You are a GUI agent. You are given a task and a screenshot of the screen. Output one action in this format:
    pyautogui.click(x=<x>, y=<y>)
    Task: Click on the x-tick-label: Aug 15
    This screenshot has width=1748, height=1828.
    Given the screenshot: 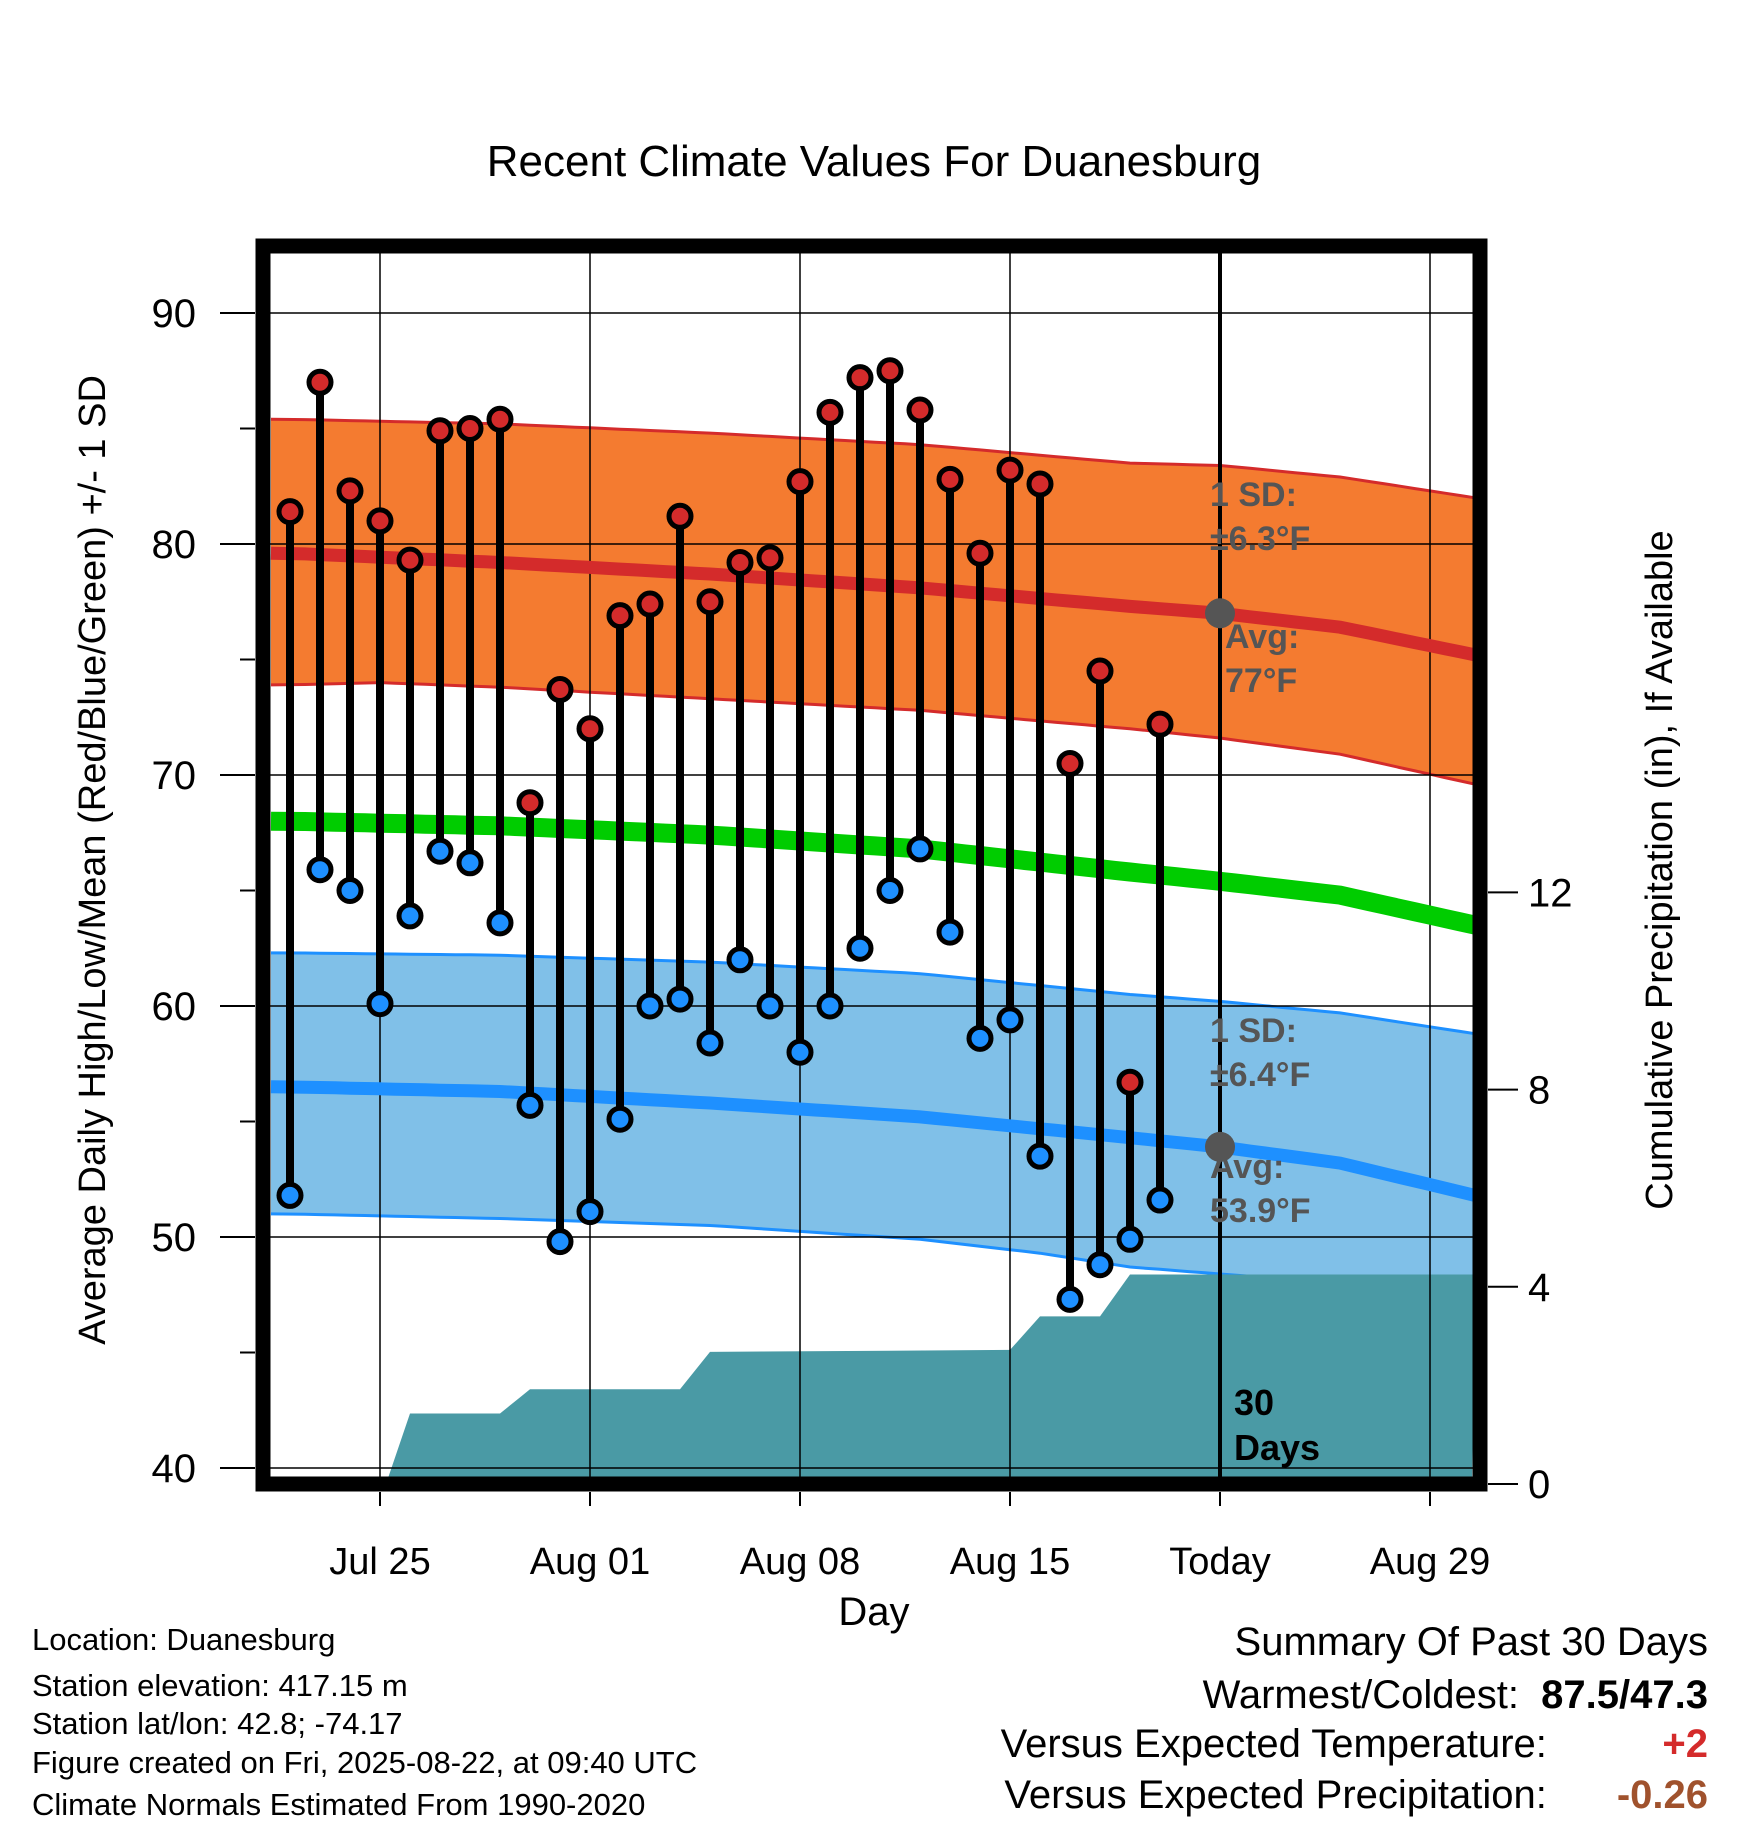 What is the action you would take?
    pyautogui.click(x=1010, y=1562)
    